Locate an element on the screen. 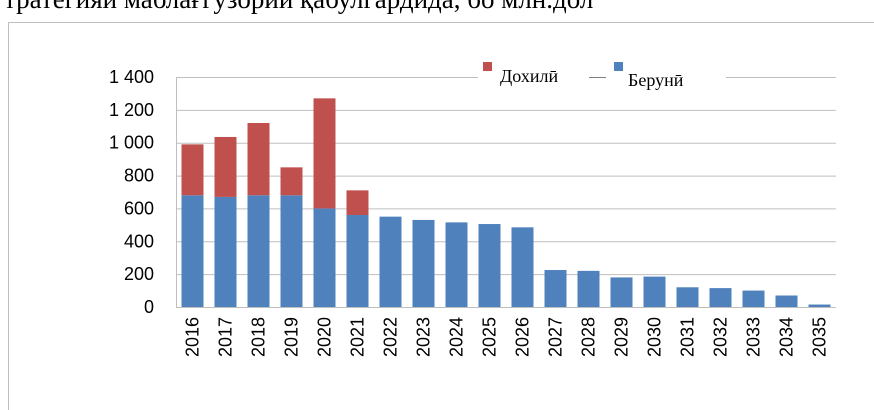 This screenshot has height=410, width=874. y-tick-label: 200 is located at coordinates (139, 274).